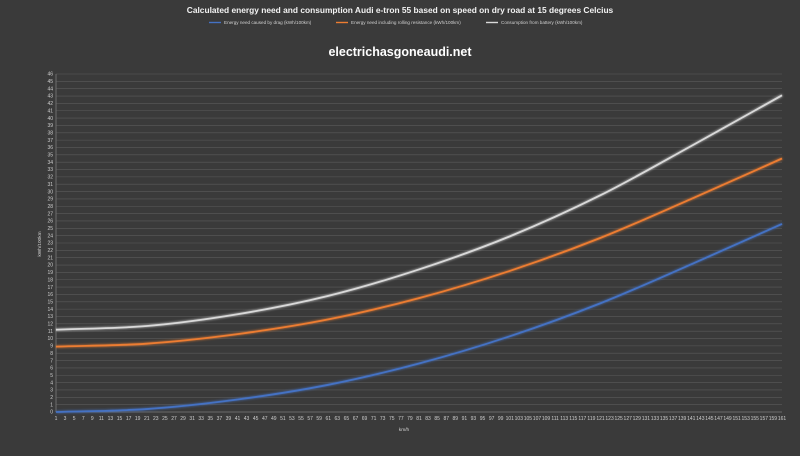 Image resolution: width=800 pixels, height=456 pixels. What do you see at coordinates (446, 419) in the screenshot?
I see `x-tick-label: 87` at bounding box center [446, 419].